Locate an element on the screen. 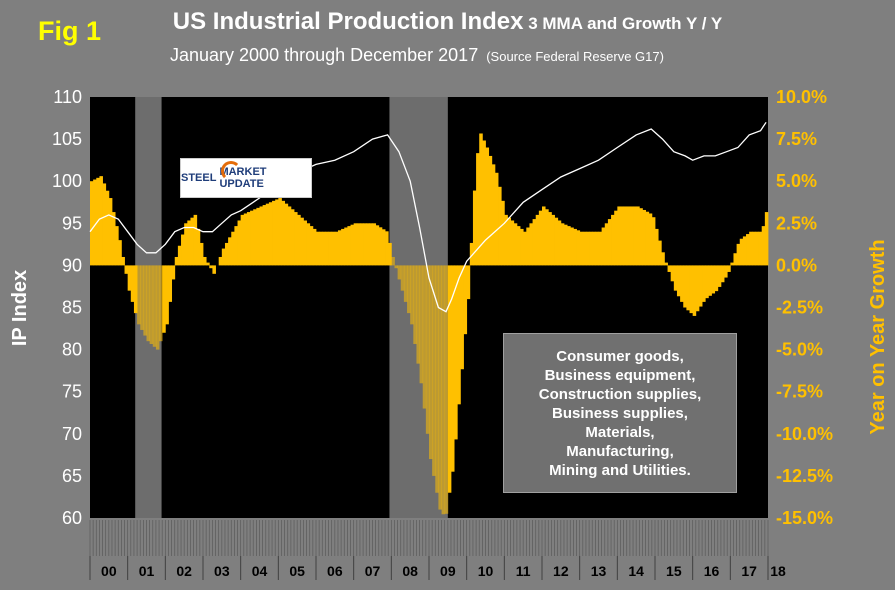 The height and width of the screenshot is (590, 895). right-axis-tick-label: 7.5% is located at coordinates (796, 139).